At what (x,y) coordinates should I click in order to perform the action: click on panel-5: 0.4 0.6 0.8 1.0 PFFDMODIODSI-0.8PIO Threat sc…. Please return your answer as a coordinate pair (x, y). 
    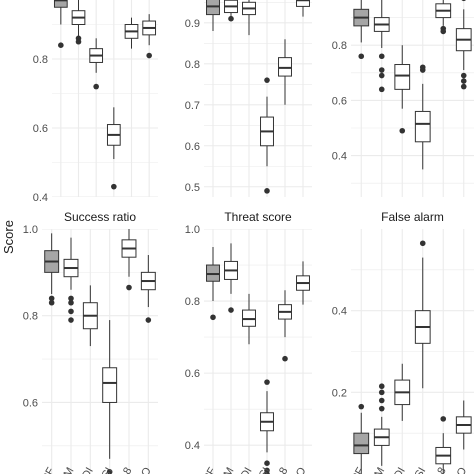
    Looking at the image, I should click on (248, 342).